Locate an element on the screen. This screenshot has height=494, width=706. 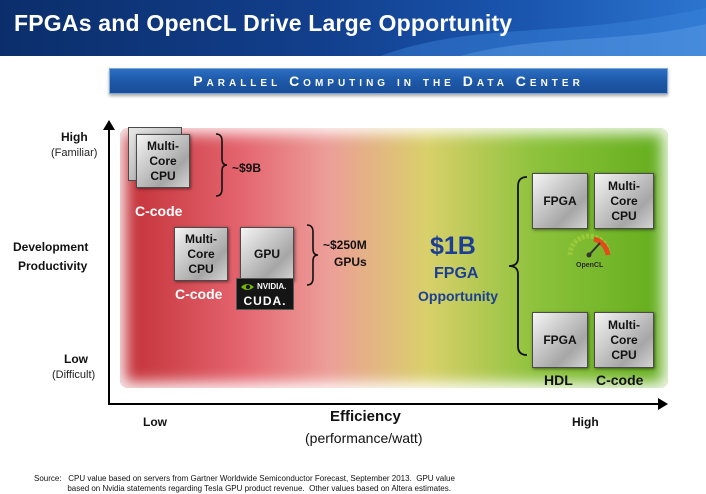
fpga-chip-bottom: FPGA is located at coordinates (560, 340).